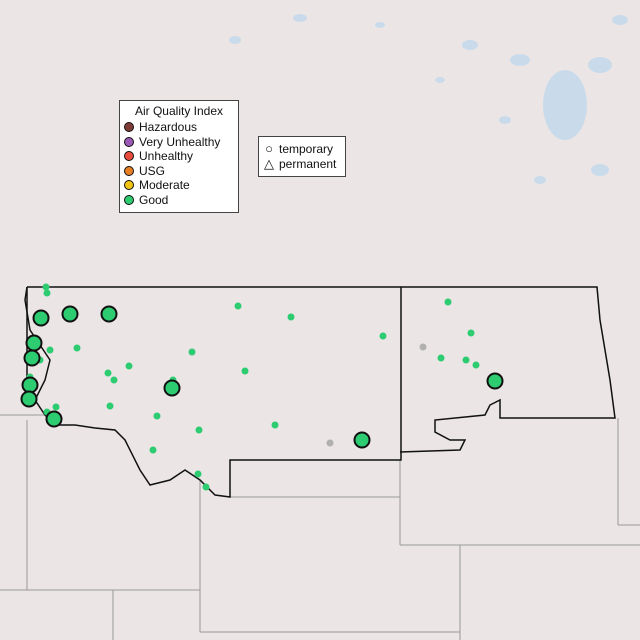 The width and height of the screenshot is (640, 640). I want to click on legend-moderate: Moderate, so click(179, 185).